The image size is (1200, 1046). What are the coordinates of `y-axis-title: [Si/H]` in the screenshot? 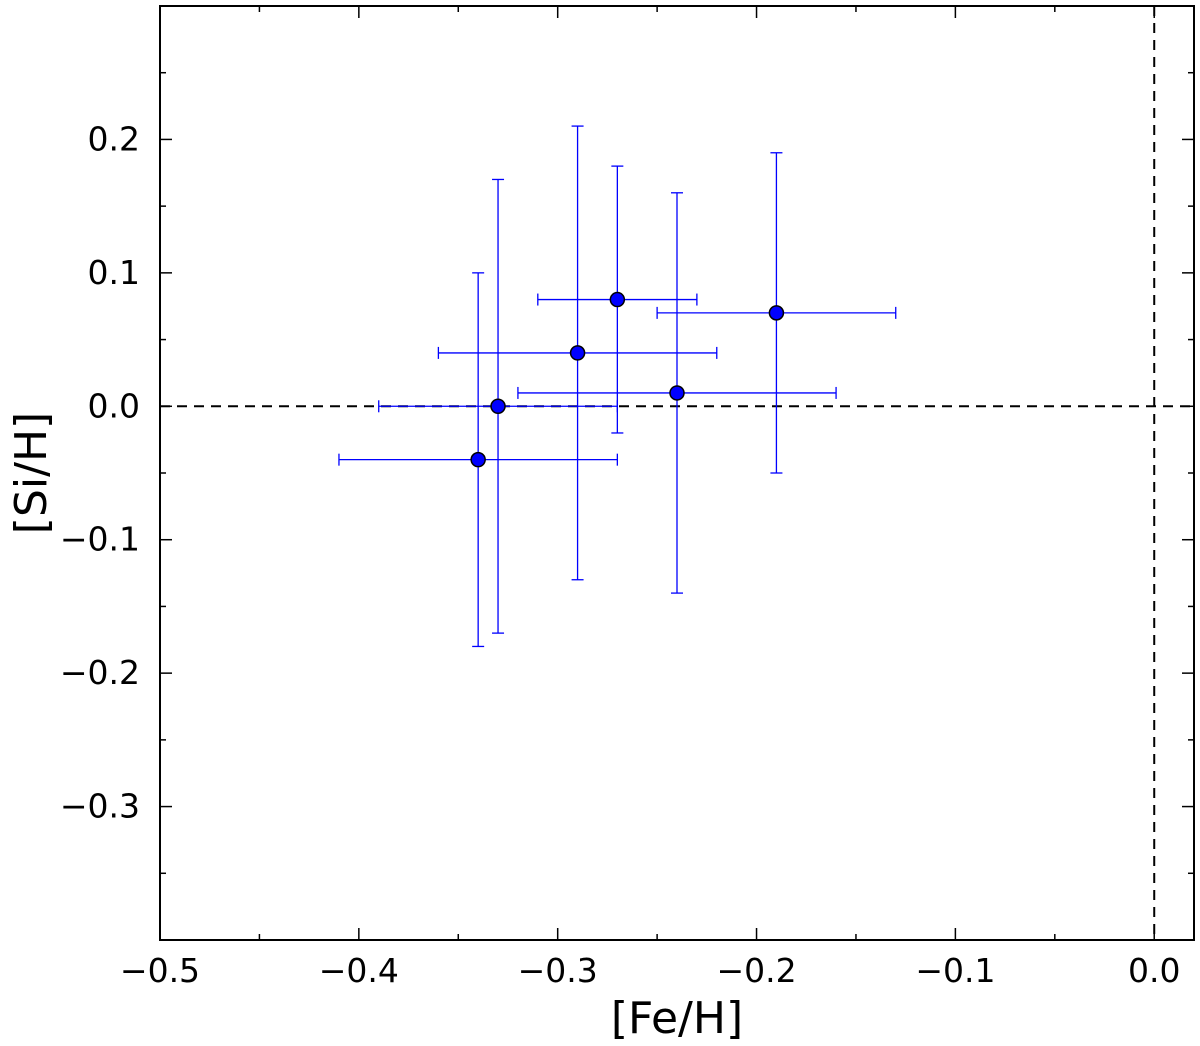 It's located at (31, 473).